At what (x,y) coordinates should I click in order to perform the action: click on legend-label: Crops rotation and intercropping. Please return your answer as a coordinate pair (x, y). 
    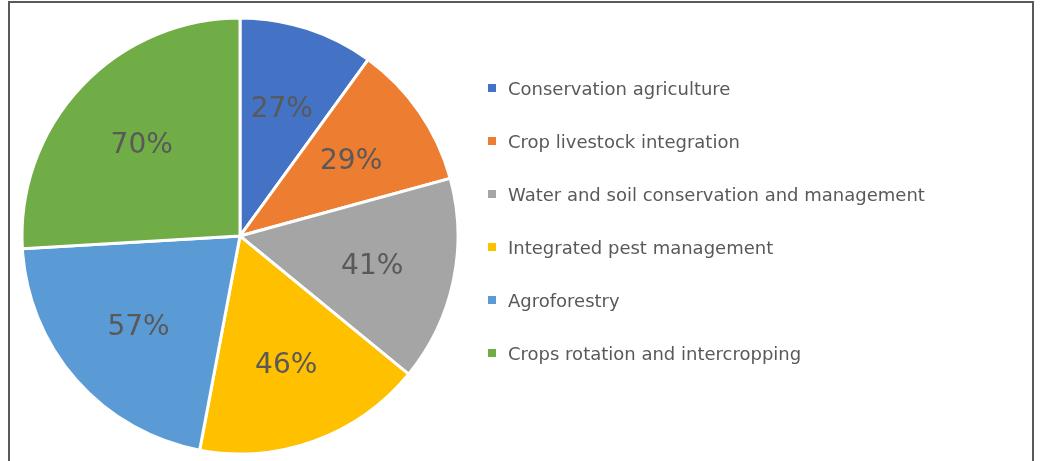
    Looking at the image, I should click on (655, 353).